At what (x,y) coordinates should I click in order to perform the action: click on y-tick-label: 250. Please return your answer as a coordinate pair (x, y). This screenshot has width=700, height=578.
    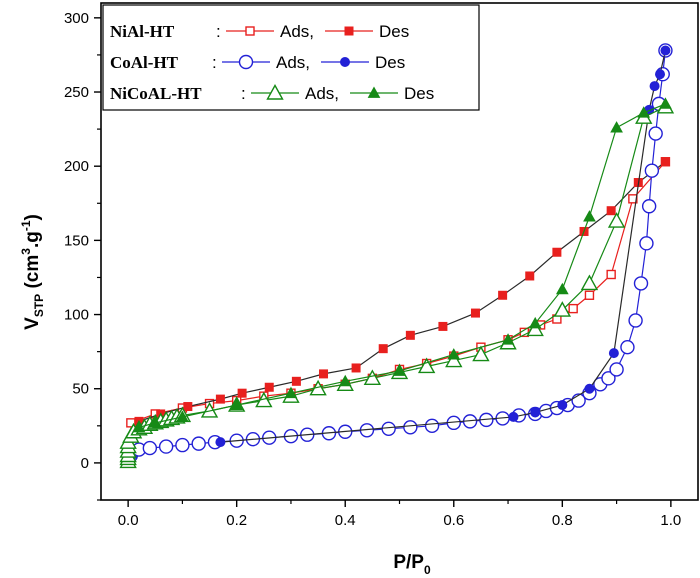
    Looking at the image, I should click on (76, 92).